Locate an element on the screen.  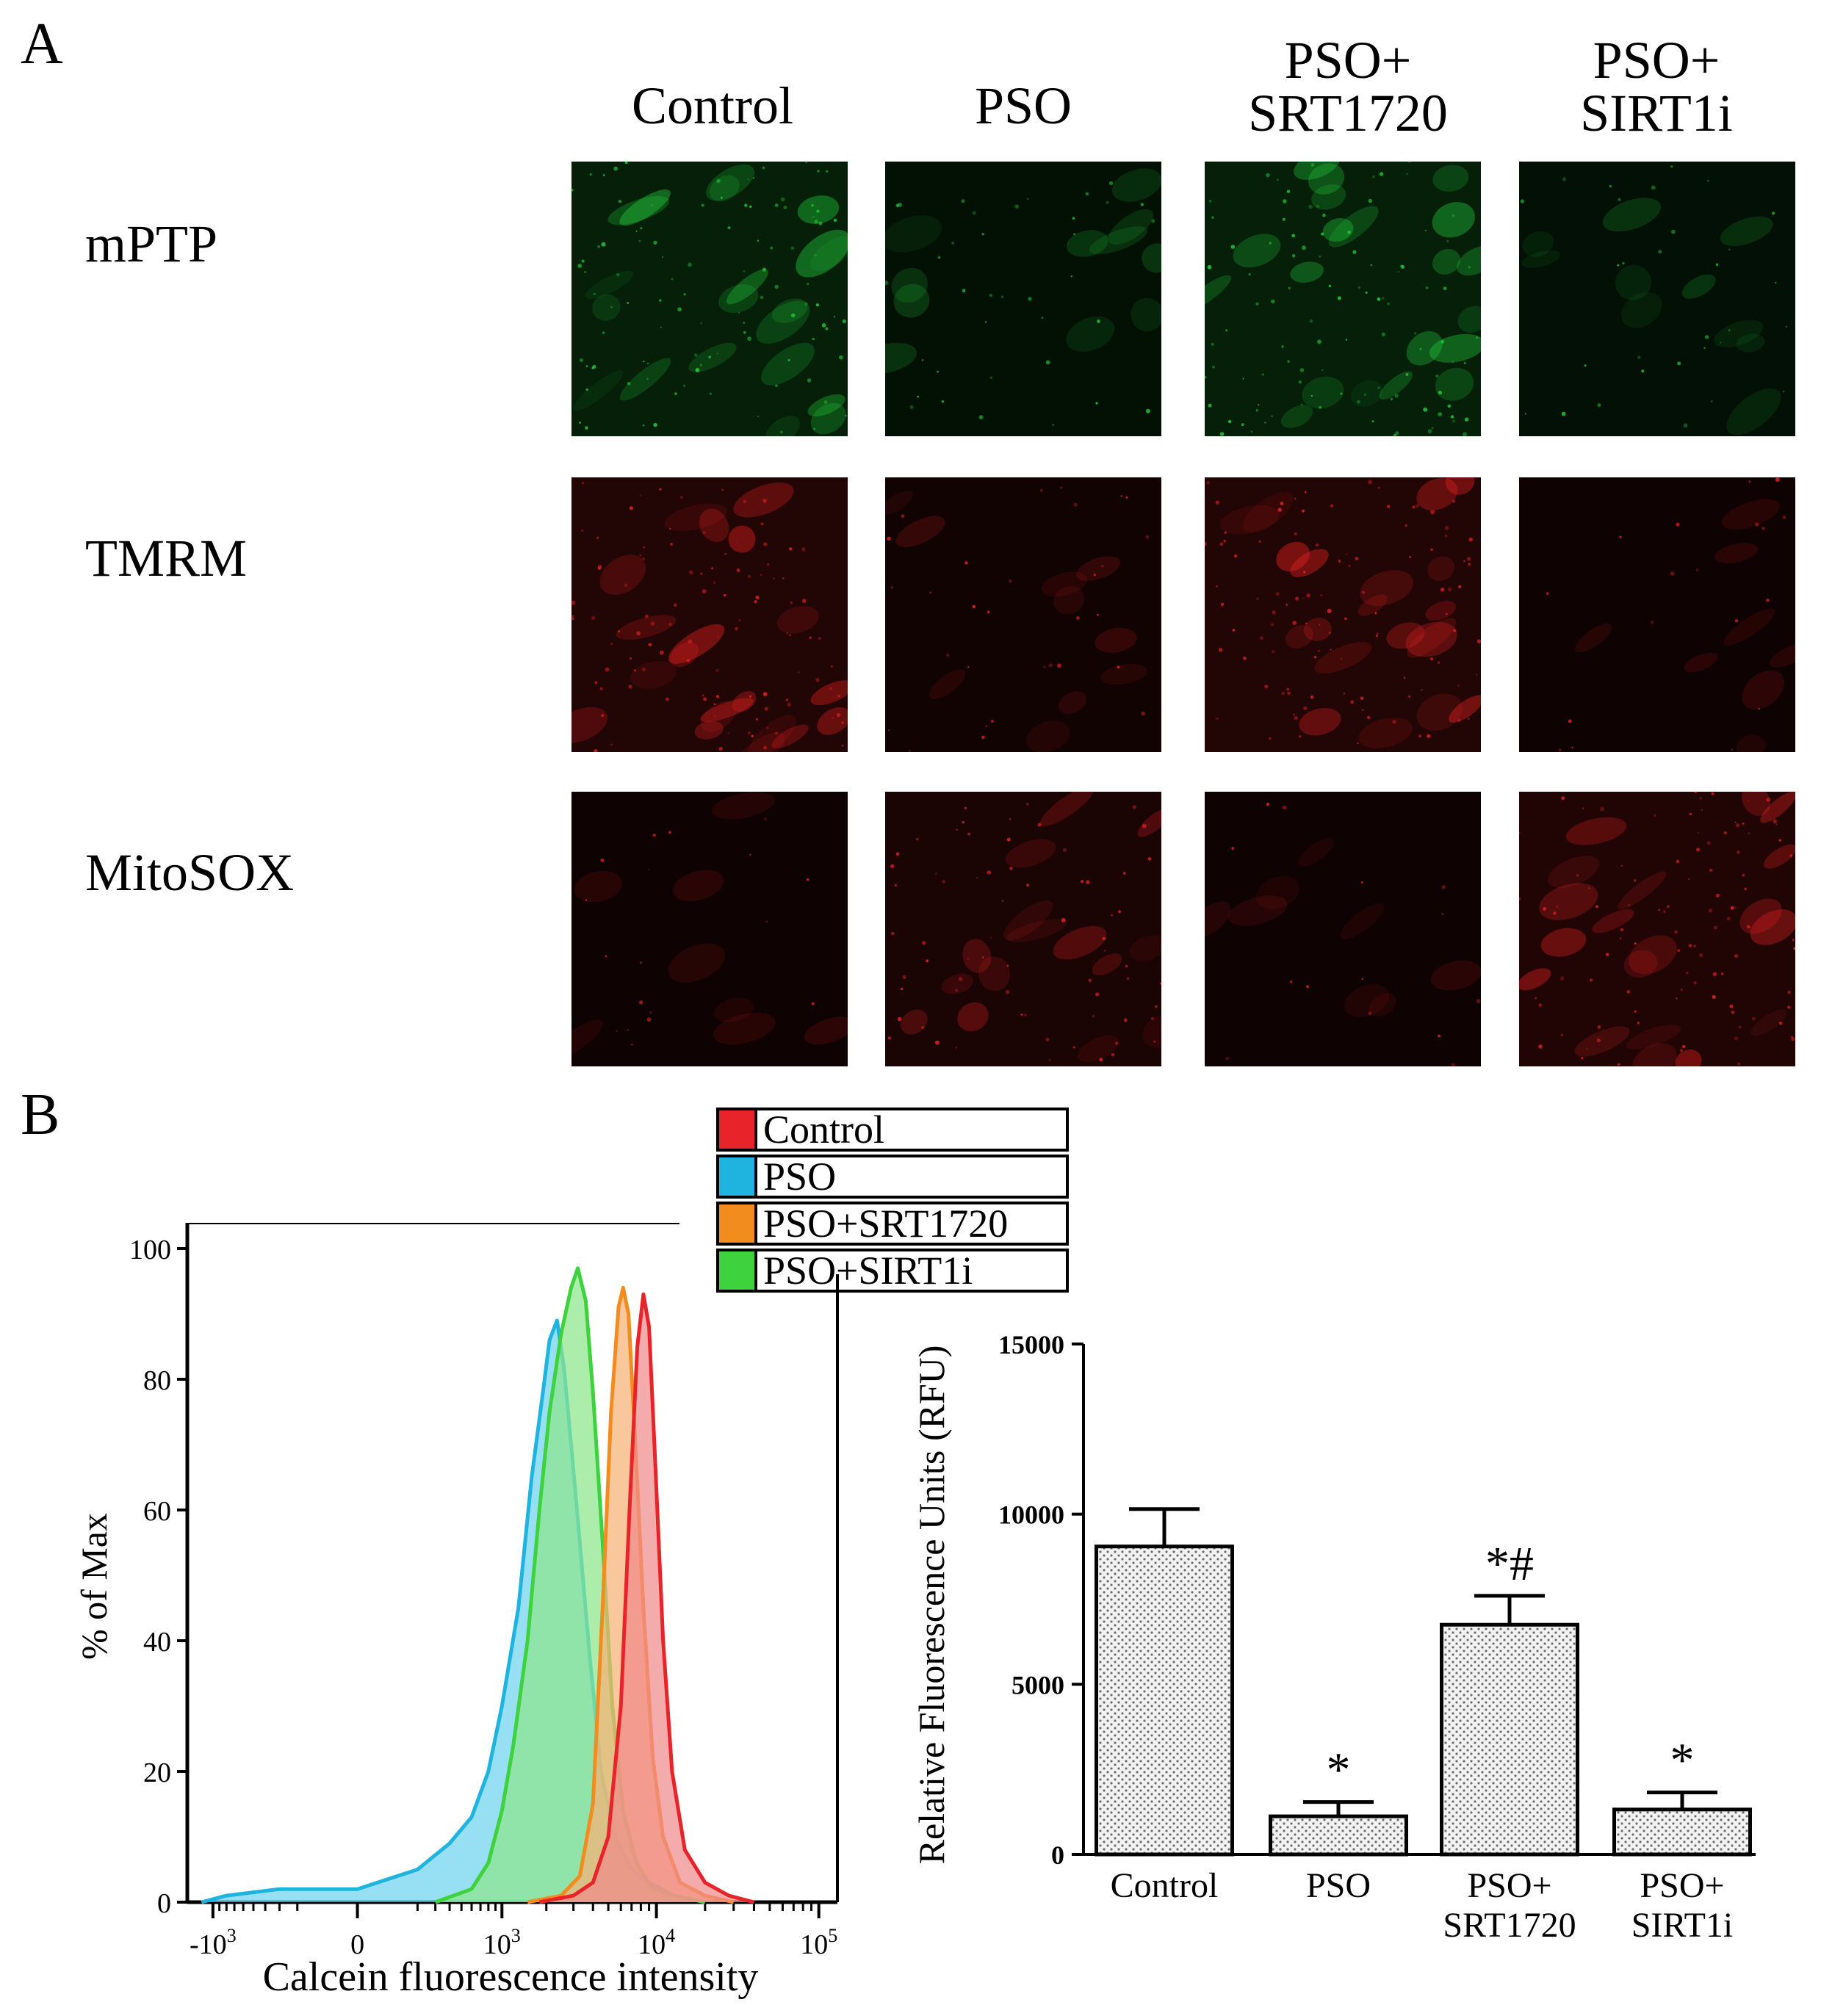
column-header-pso-srt1720: PSO+ SRT1720 is located at coordinates (1348, 87).